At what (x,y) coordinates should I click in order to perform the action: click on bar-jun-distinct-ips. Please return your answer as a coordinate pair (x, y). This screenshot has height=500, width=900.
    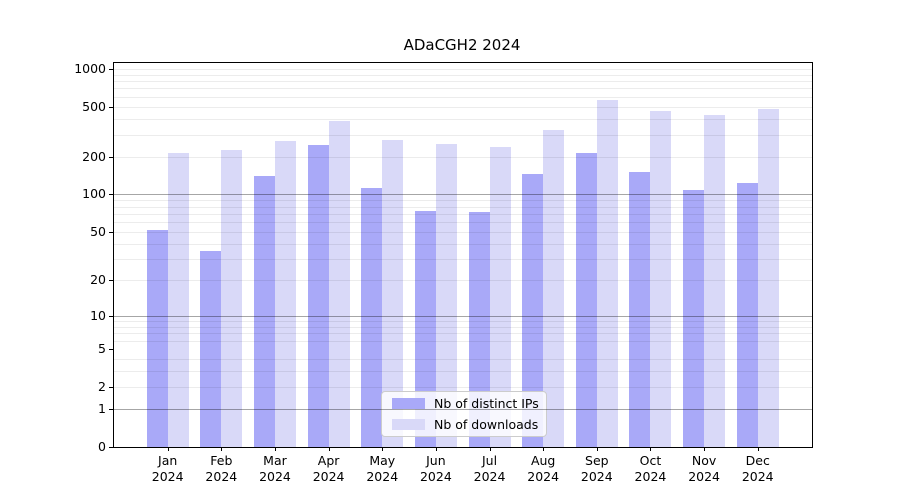
    Looking at the image, I should click on (425, 328).